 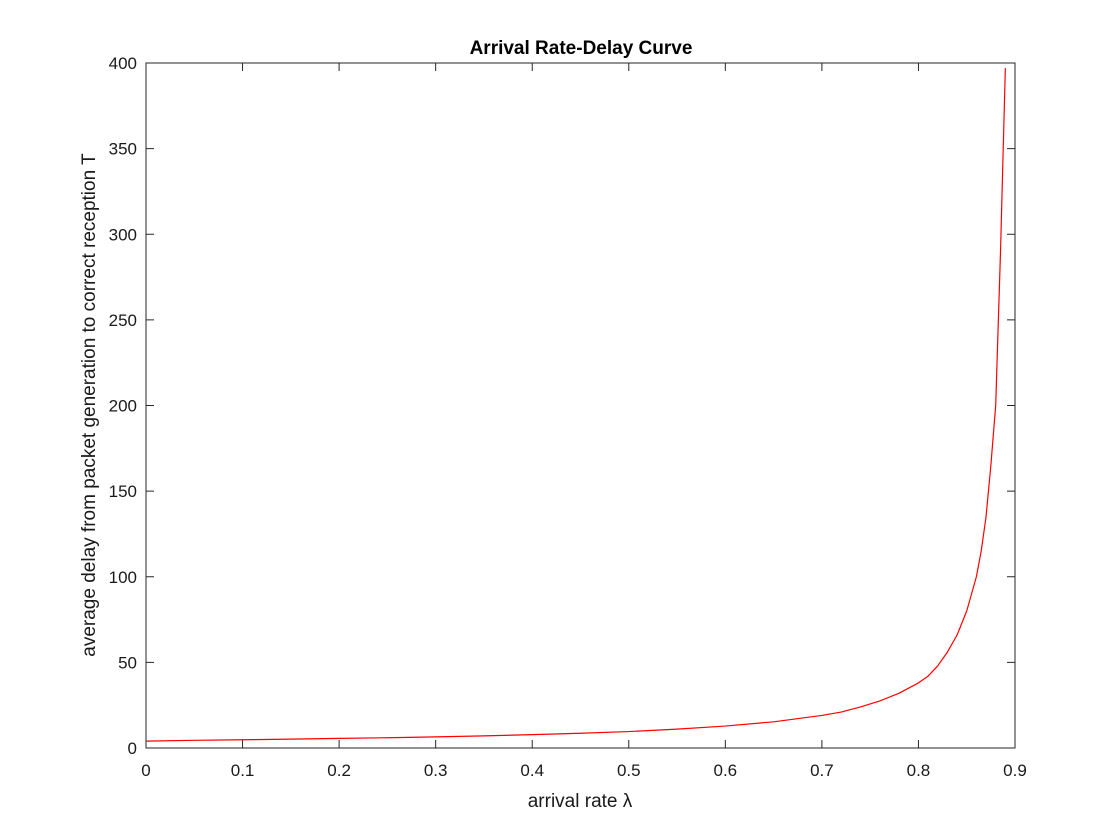 What do you see at coordinates (132, 748) in the screenshot?
I see `y-tick-label: 0` at bounding box center [132, 748].